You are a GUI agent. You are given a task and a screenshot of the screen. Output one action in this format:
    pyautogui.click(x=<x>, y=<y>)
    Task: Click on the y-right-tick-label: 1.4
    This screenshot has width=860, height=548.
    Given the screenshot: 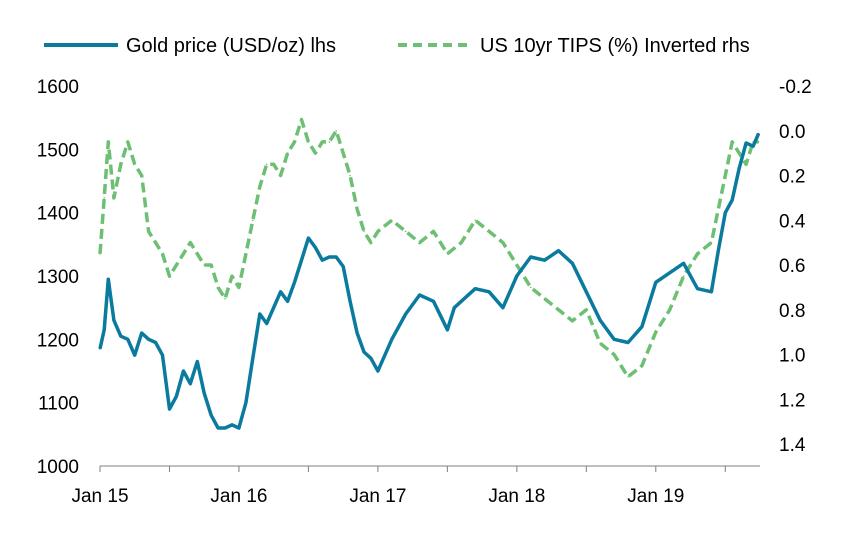 What is the action you would take?
    pyautogui.click(x=792, y=445)
    